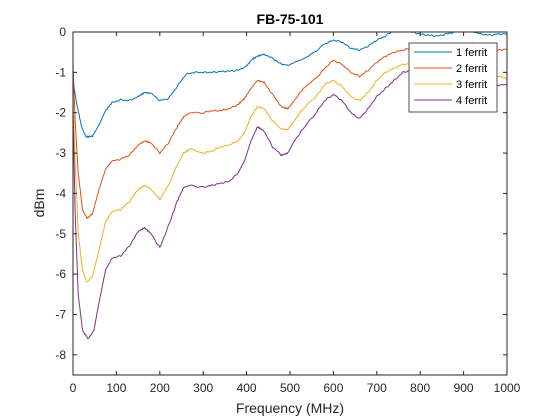 The image size is (560, 420). Describe the element at coordinates (453, 77) in the screenshot. I see `legend: 1 ferrit 2 ferrit 3 ferrit 4 ferrit` at that location.